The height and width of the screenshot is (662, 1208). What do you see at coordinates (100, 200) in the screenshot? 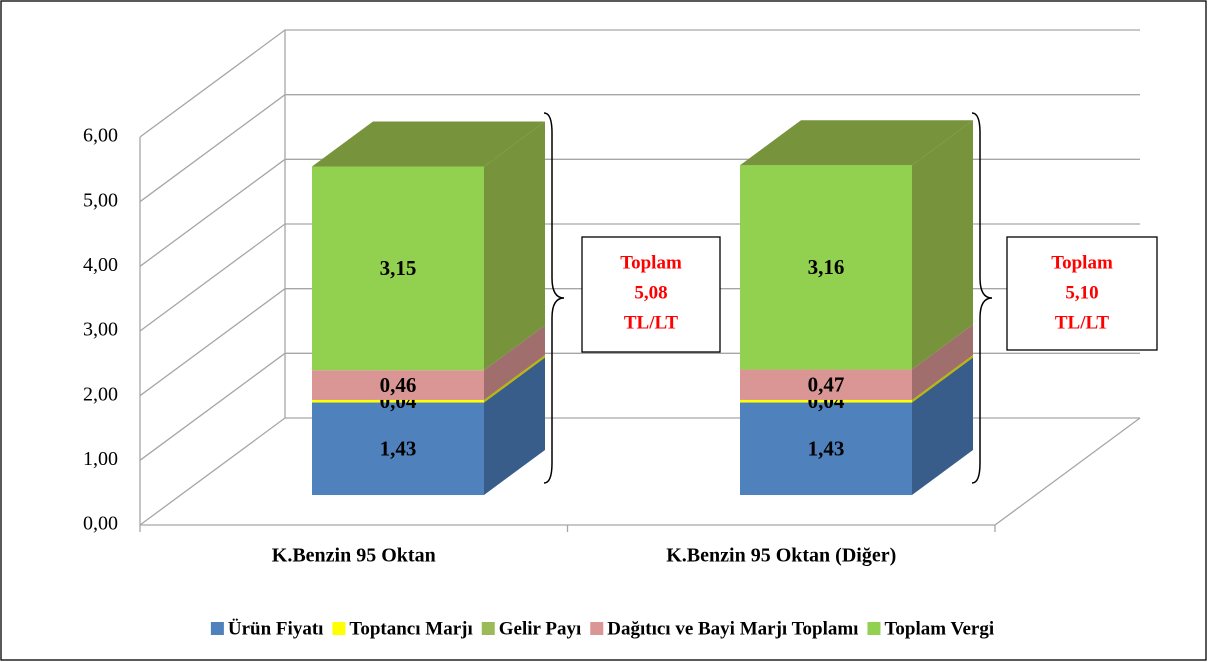
I see `y-tick-label: 5,00` at bounding box center [100, 200].